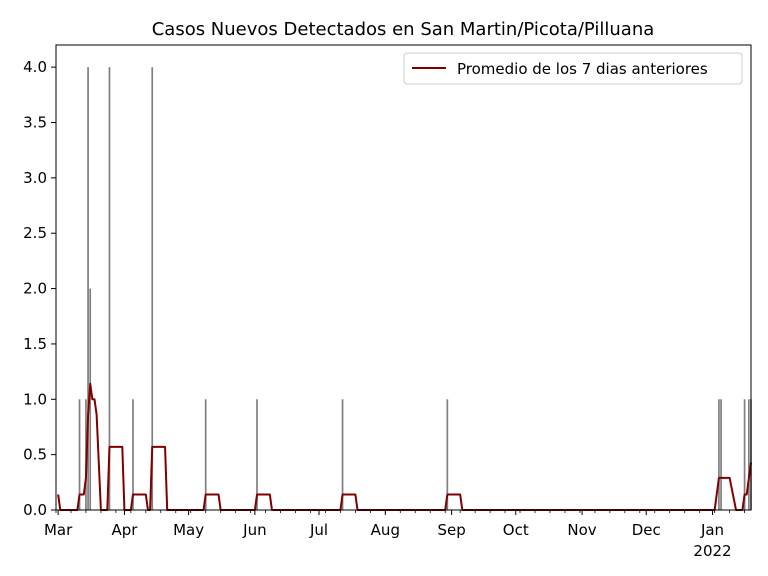  What do you see at coordinates (124, 530) in the screenshot?
I see `x-tick-label: Apr` at bounding box center [124, 530].